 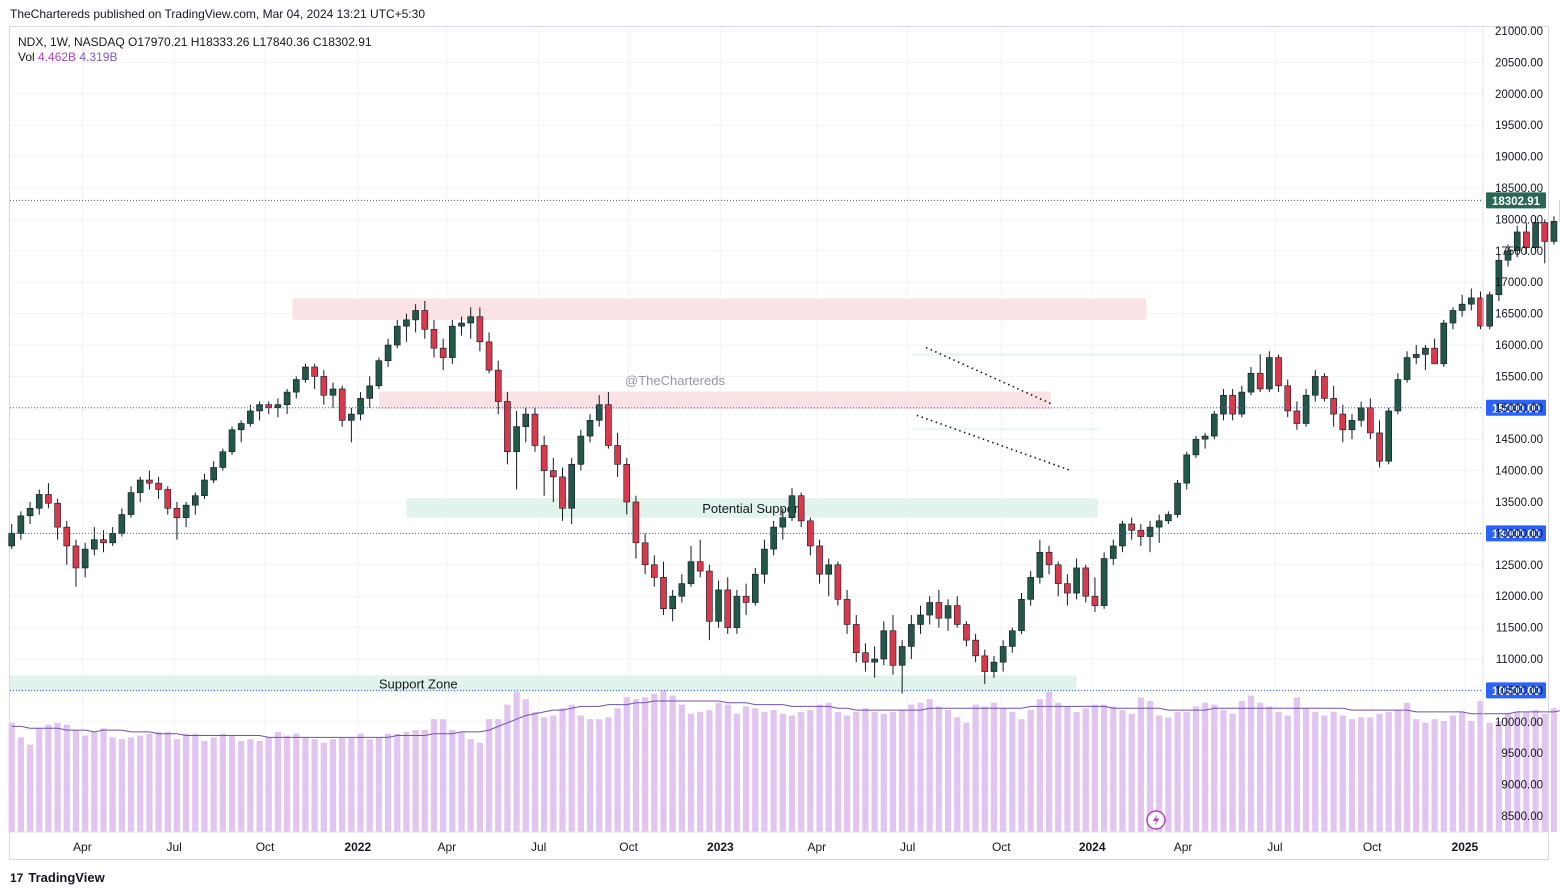 I want to click on price-tick-label: 9500.00, so click(x=1522, y=754).